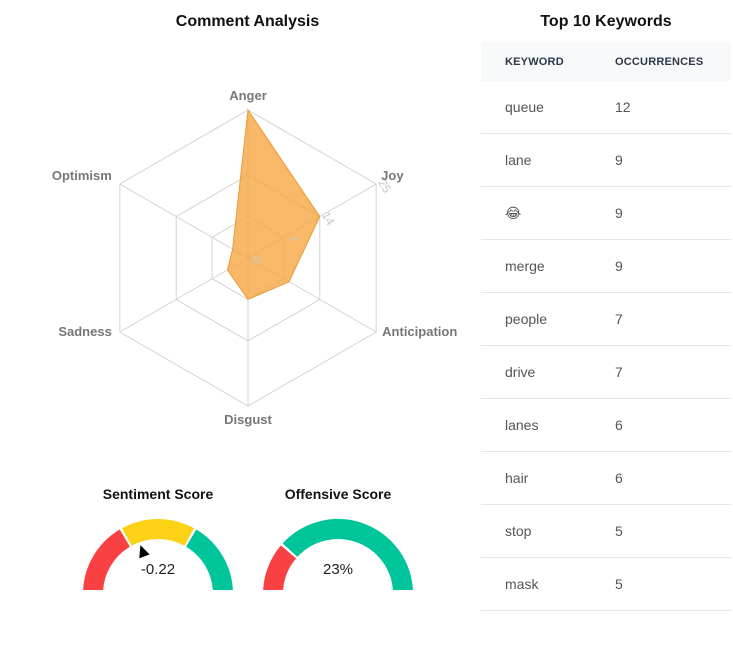  Describe the element at coordinates (536, 531) in the screenshot. I see `keyword-cell: stop` at that location.